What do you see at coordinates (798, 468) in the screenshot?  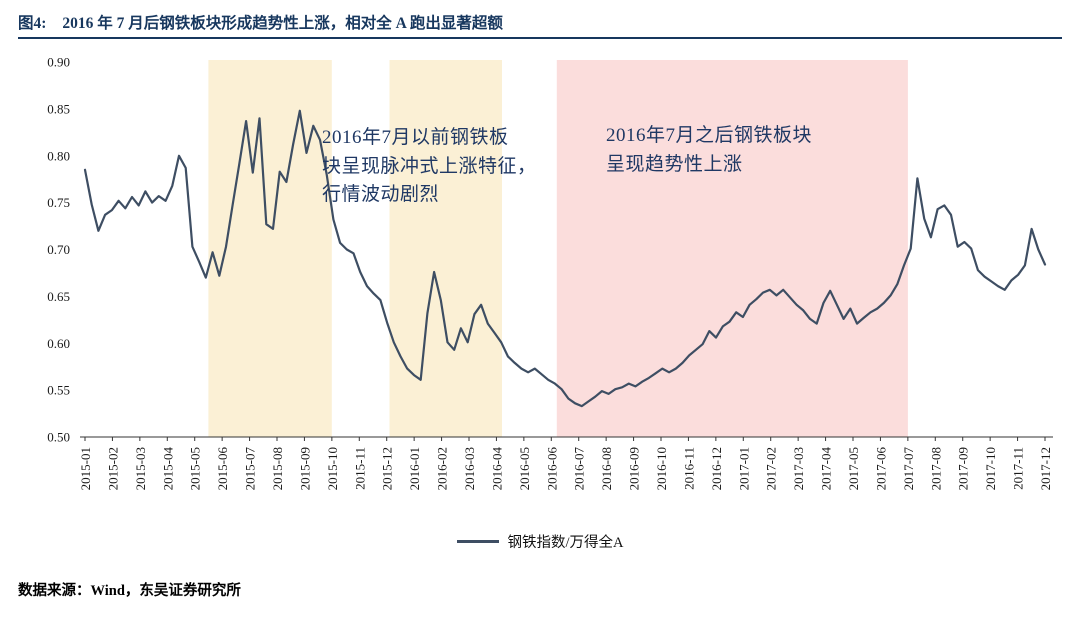 I see `svg-text: 2017-03` at bounding box center [798, 468].